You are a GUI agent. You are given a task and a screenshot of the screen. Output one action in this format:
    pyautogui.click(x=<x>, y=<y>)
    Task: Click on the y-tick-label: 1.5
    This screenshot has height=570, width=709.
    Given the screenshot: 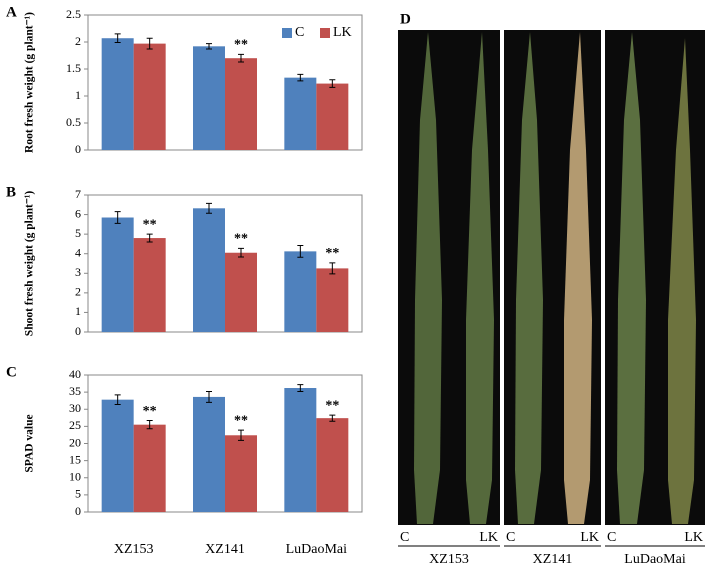 What is the action you would take?
    pyautogui.click(x=73, y=68)
    